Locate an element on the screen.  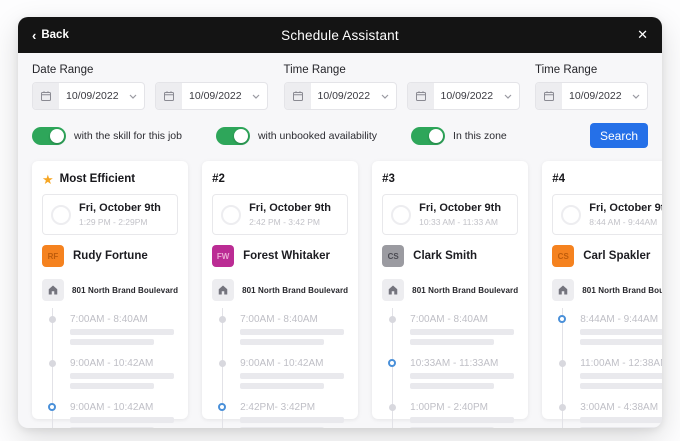
timeline-slot: 11:00AM - 12:38AM is located at coordinates (607, 373).